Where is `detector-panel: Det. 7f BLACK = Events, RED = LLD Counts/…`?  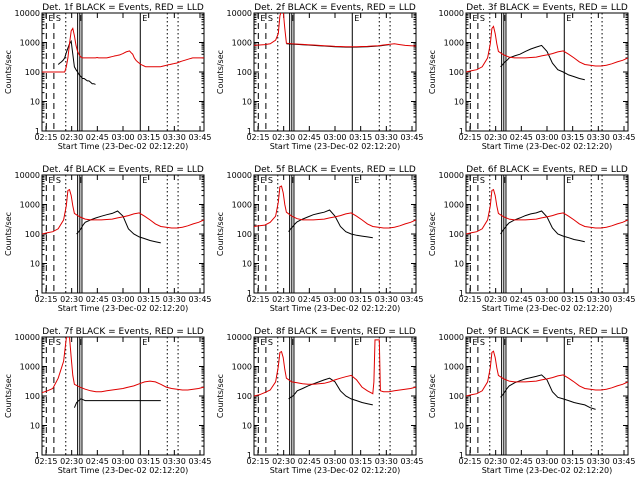
detector-panel: Det. 7f BLACK = Events, RED = LLD Counts/… is located at coordinates (108, 401).